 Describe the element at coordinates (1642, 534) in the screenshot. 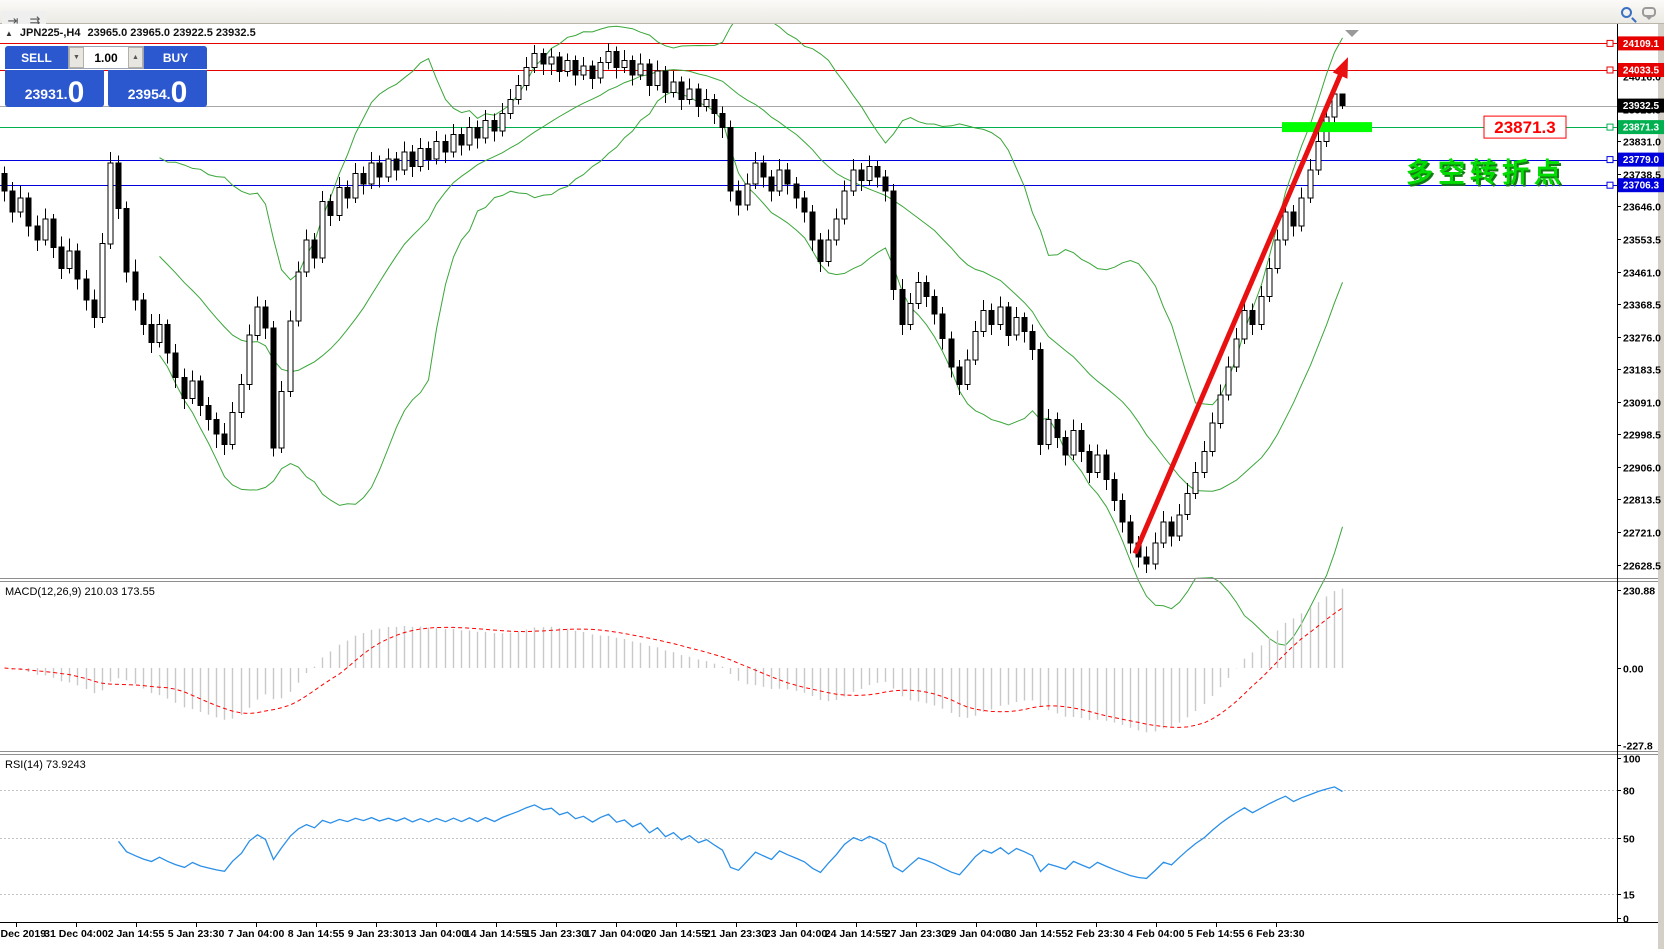

I see `svg-text: 22721.0` at that location.